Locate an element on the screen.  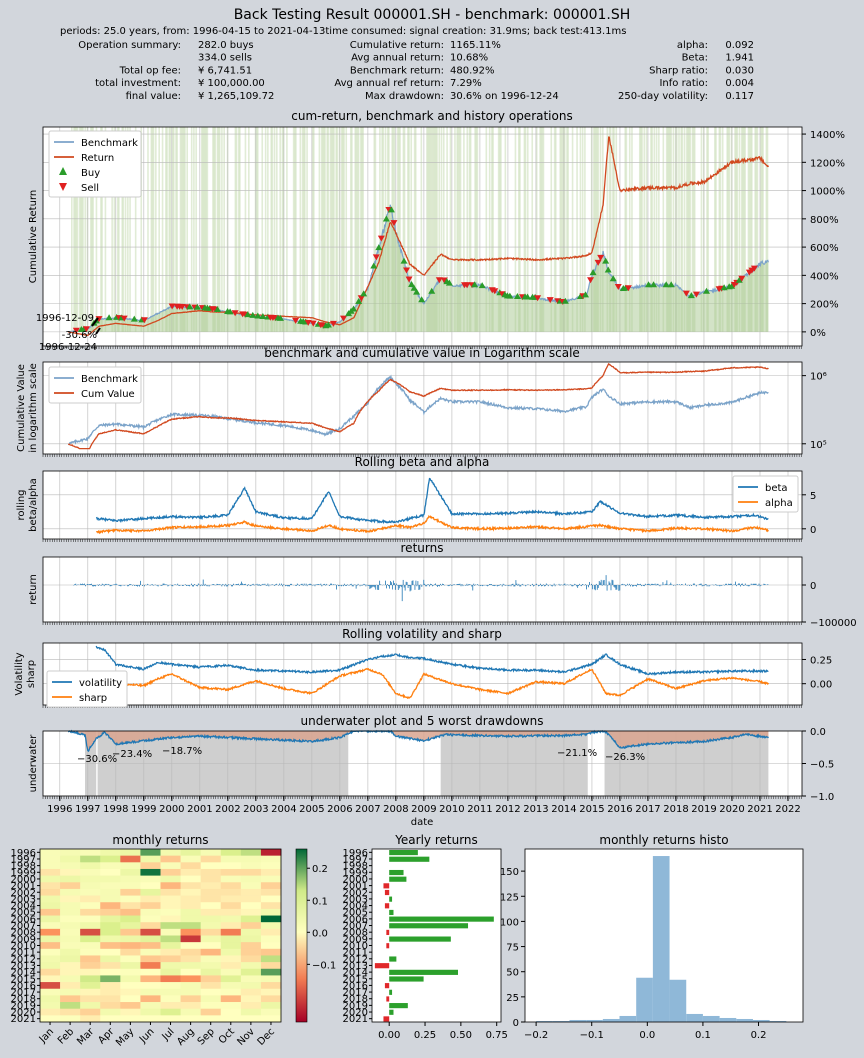
plot-frame is located at coordinates (422, 589).